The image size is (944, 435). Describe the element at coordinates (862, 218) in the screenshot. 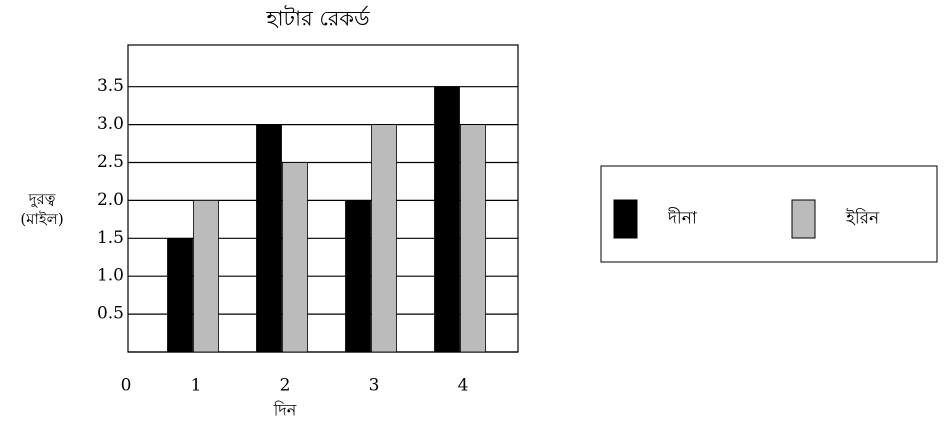

I see `legend-label: ইরিন` at that location.